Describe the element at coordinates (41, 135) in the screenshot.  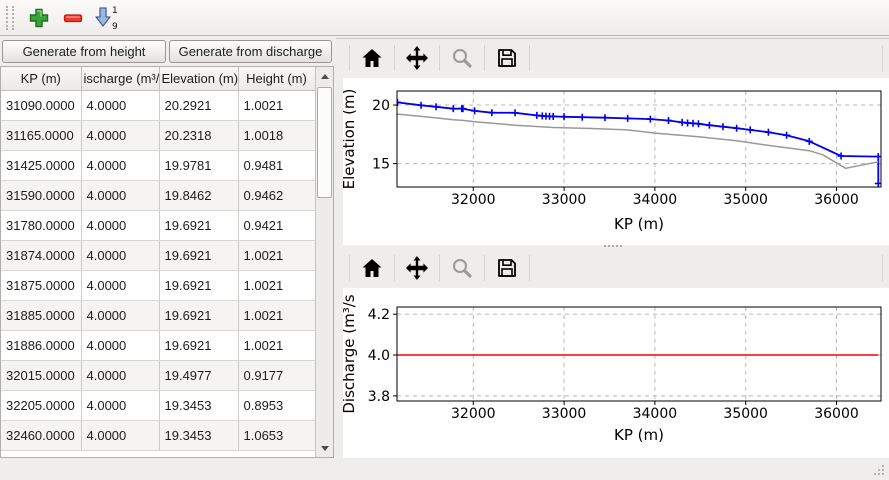
I see `table-cell-0: 31165.0000` at that location.